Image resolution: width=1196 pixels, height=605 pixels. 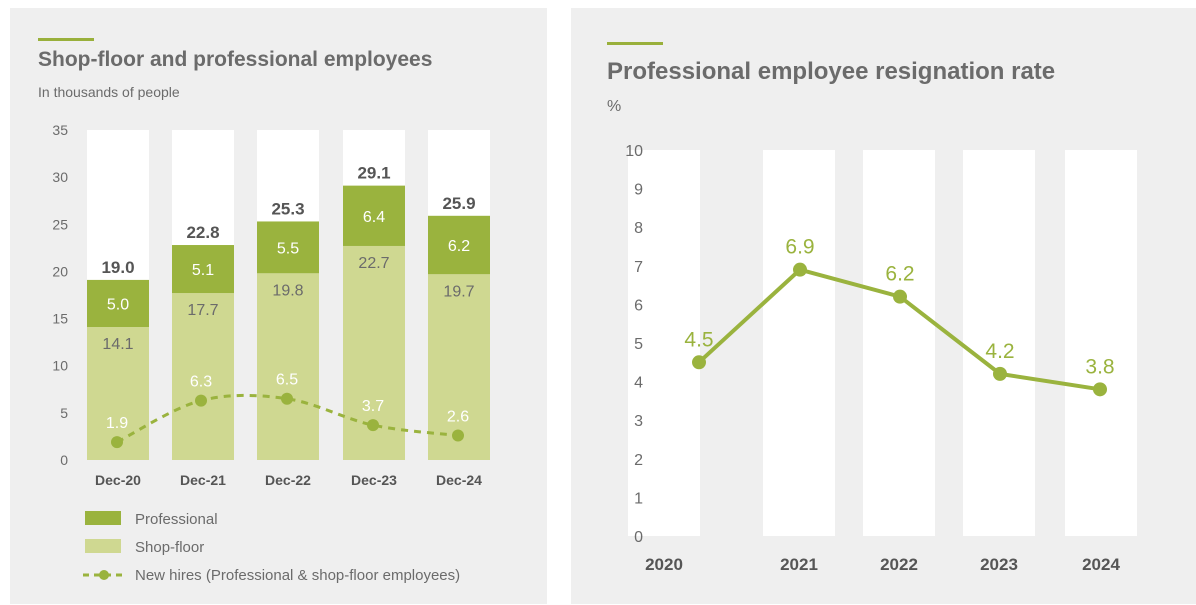 I want to click on x-tick-label: 2023, so click(x=999, y=564).